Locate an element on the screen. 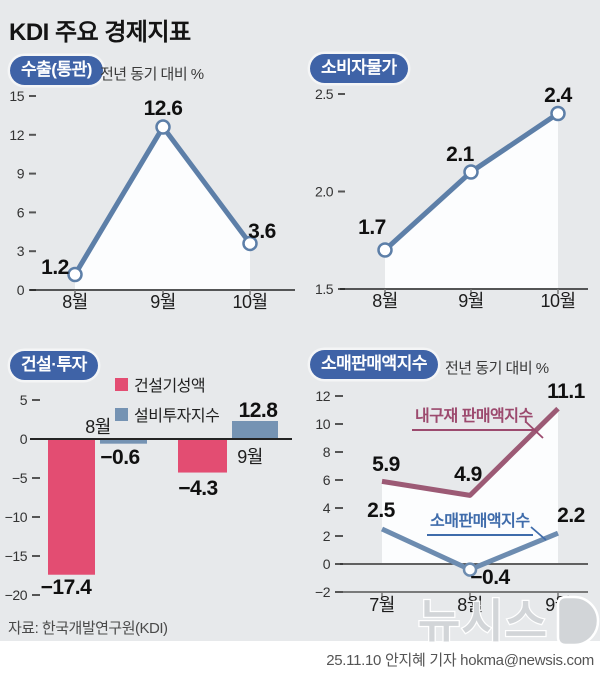 The width and height of the screenshot is (600, 676). group-label: 9월 is located at coordinates (250, 457).